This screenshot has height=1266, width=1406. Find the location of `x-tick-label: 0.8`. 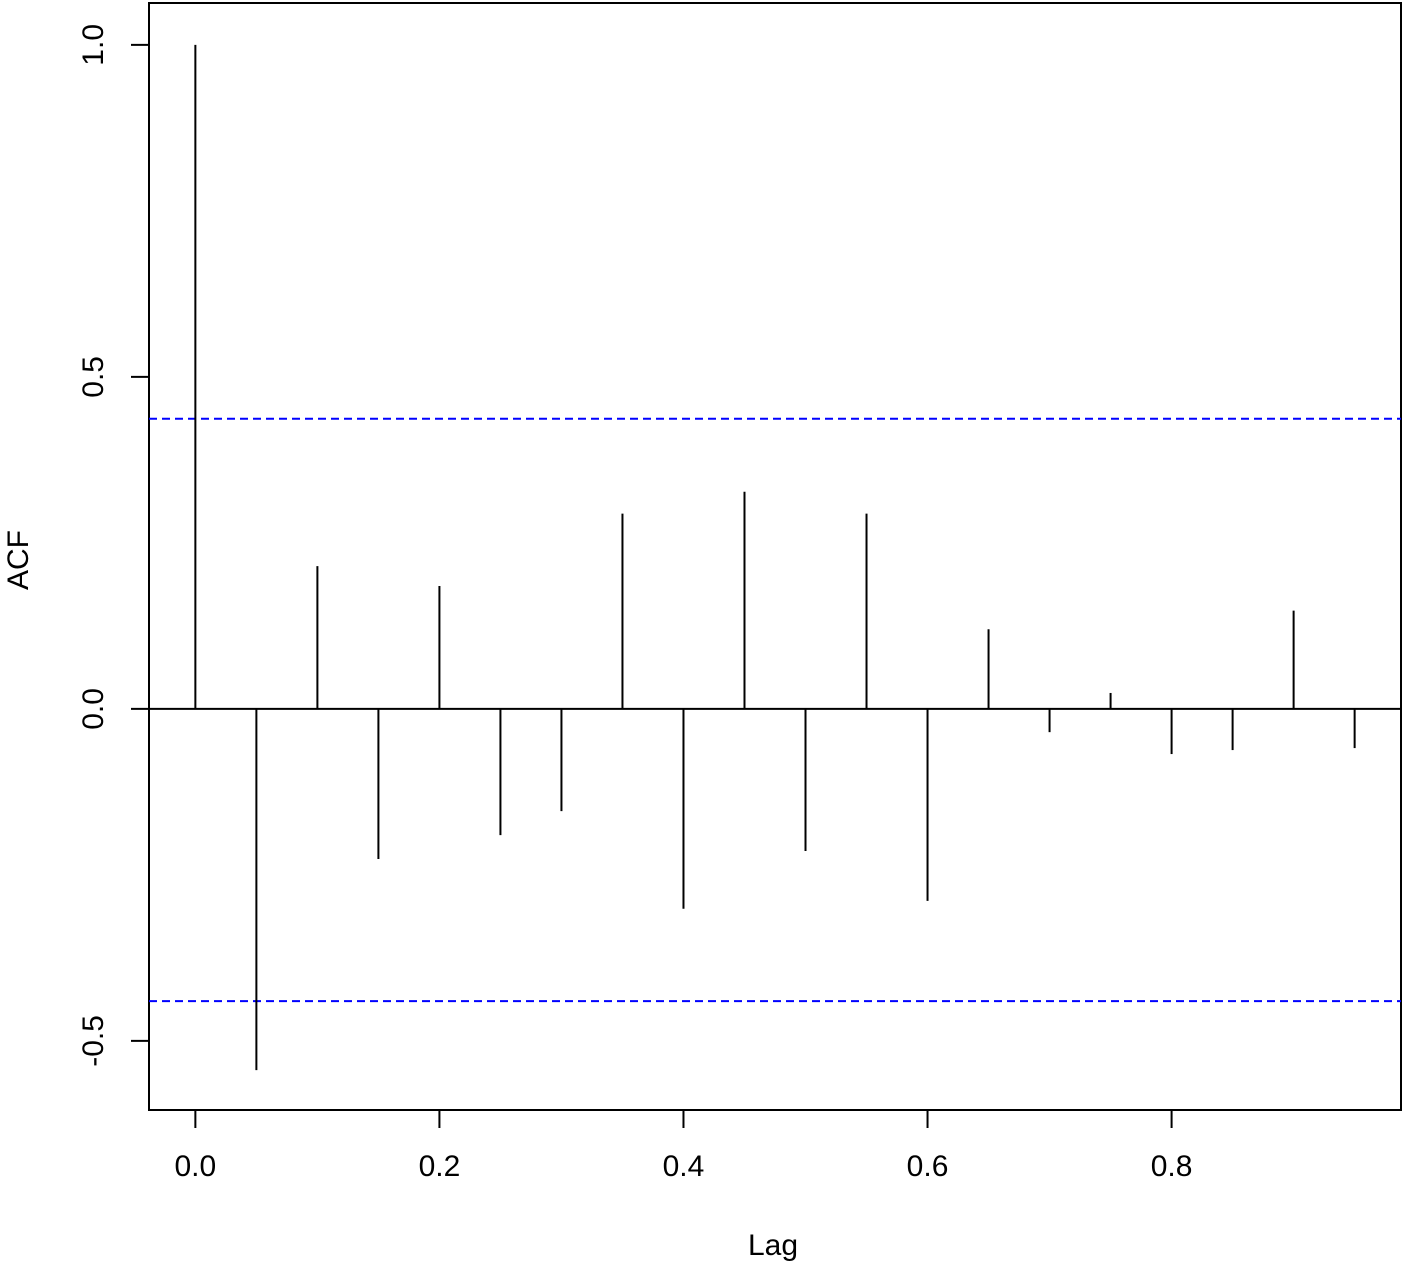

x-tick-label: 0.8 is located at coordinates (1172, 1166).